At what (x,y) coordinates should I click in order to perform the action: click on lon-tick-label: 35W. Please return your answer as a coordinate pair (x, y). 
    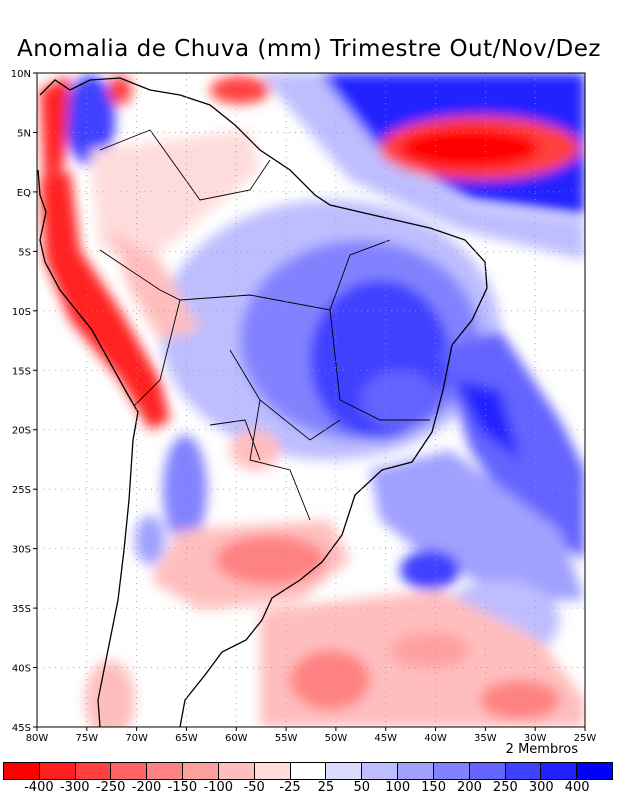
    Looking at the image, I should click on (485, 738).